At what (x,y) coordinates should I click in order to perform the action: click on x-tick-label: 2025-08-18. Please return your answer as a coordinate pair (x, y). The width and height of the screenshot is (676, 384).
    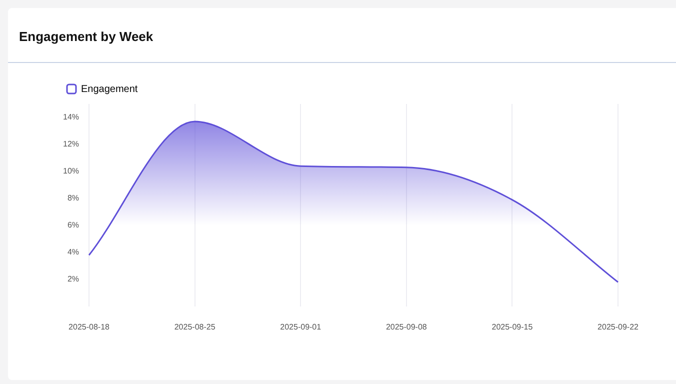
    Looking at the image, I should click on (89, 327).